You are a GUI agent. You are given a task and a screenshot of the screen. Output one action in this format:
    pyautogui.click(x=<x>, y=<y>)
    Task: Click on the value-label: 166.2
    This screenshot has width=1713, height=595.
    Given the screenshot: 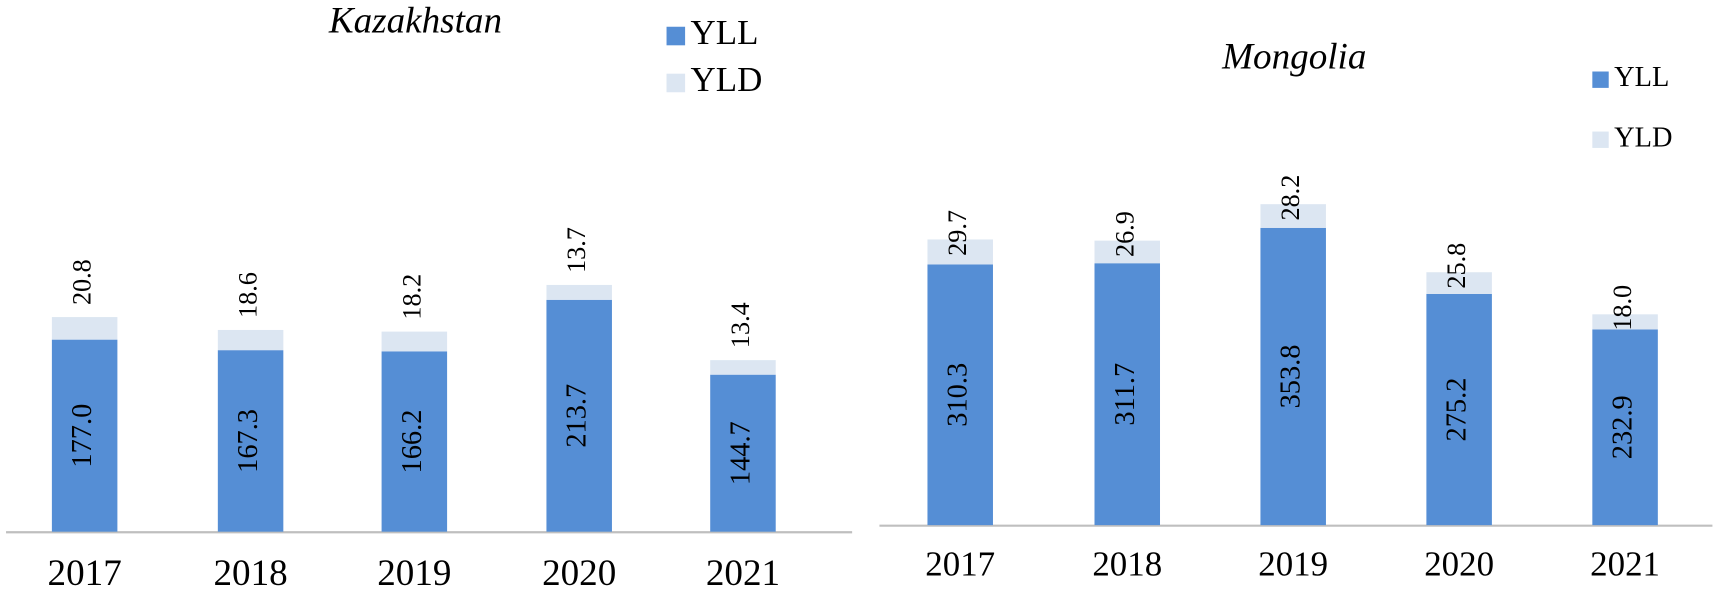 What is the action you would take?
    pyautogui.click(x=412, y=442)
    